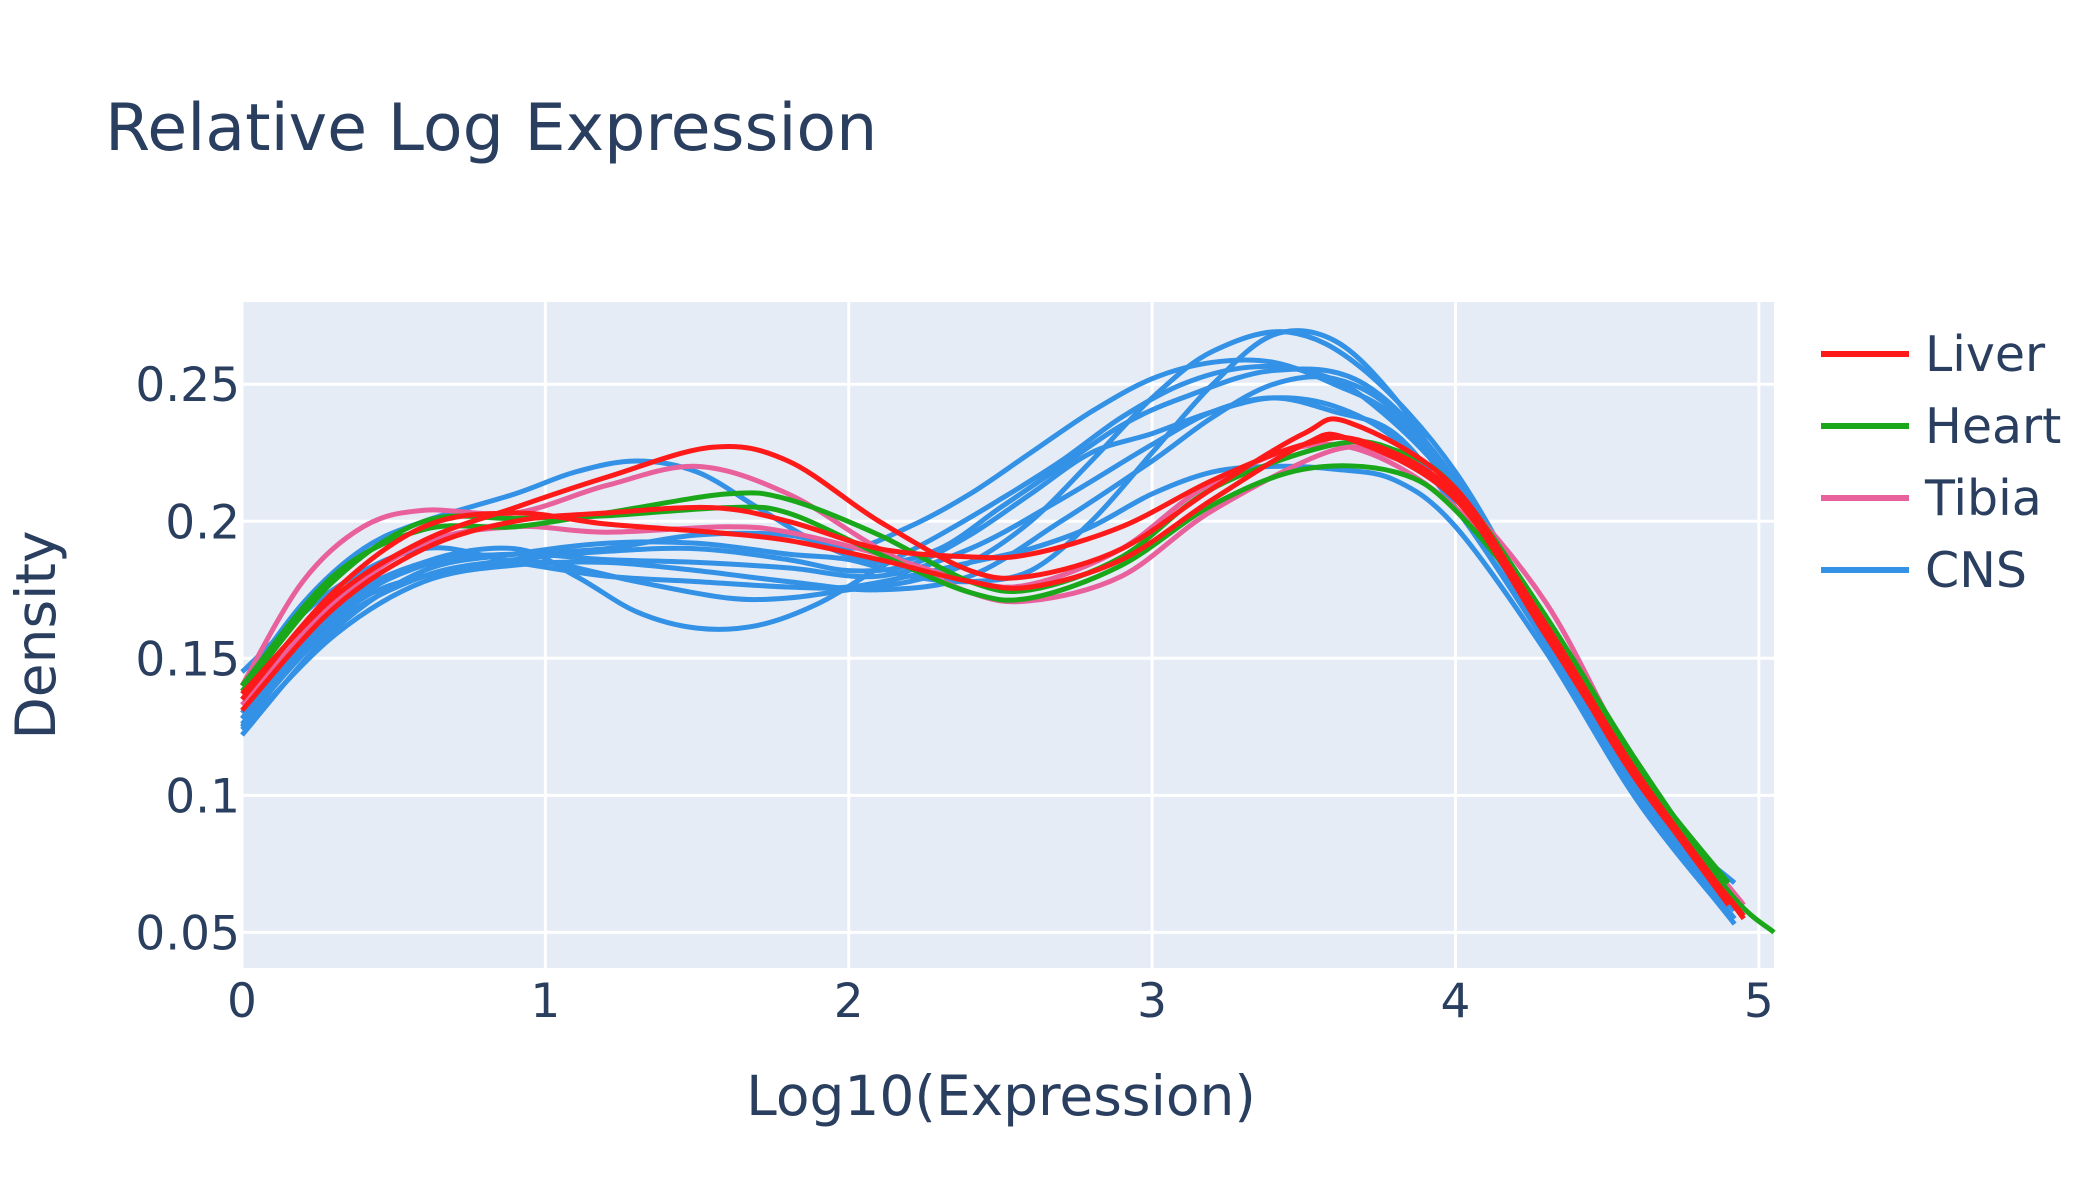  Describe the element at coordinates (545, 1001) in the screenshot. I see `x-tick-label: 1` at that location.